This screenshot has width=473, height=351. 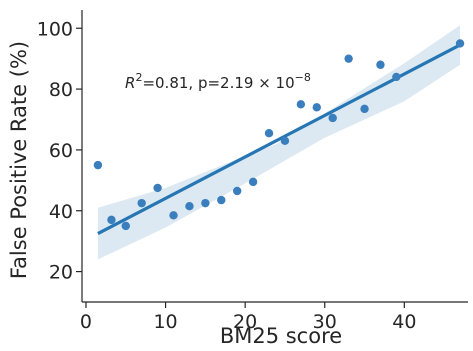 I want to click on y-tick-label: 100, so click(x=55, y=29).